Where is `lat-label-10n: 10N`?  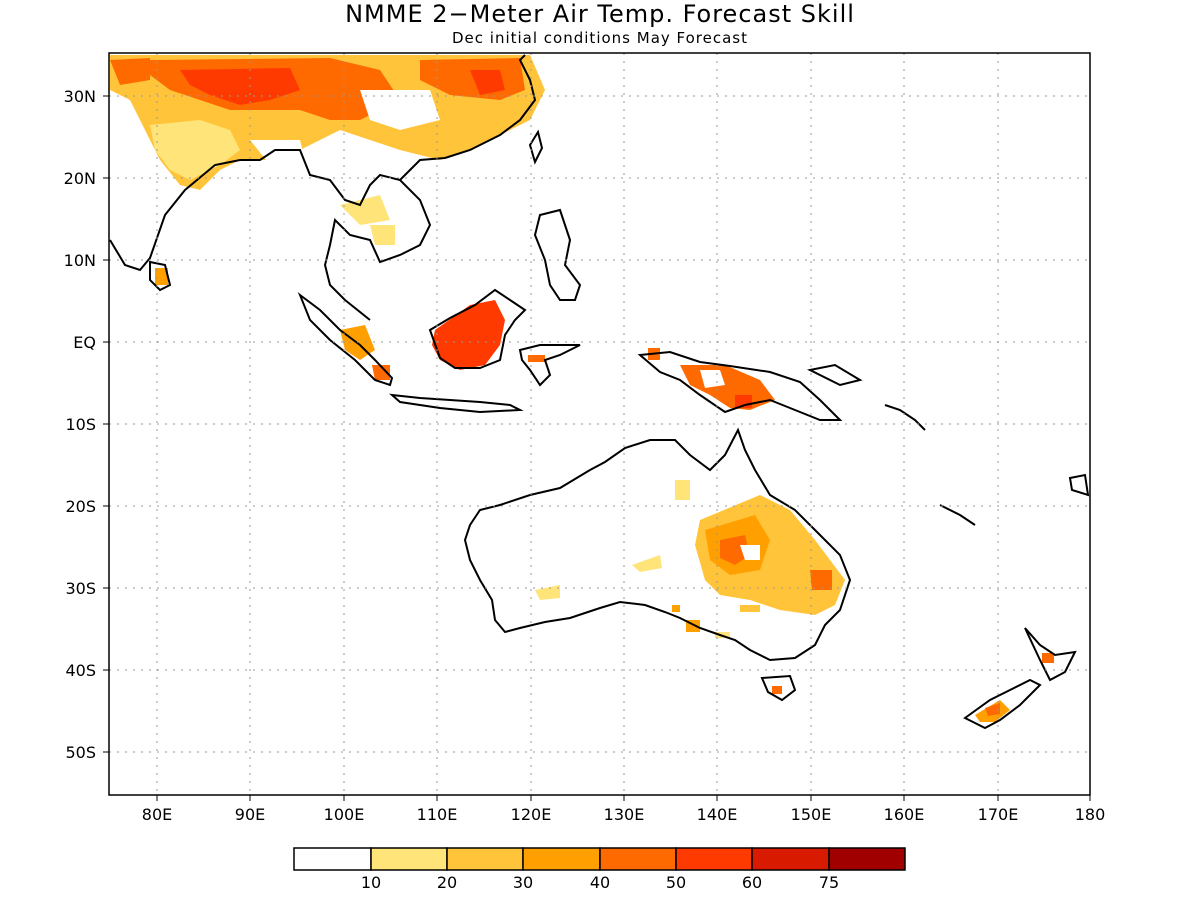 lat-label-10n: 10N is located at coordinates (80, 260).